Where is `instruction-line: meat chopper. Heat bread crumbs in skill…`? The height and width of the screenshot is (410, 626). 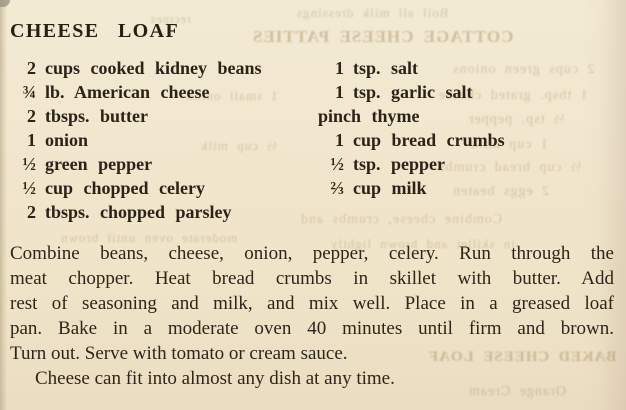
instruction-line: meat chopper. Heat bread crumbs in skill… is located at coordinates (312, 278).